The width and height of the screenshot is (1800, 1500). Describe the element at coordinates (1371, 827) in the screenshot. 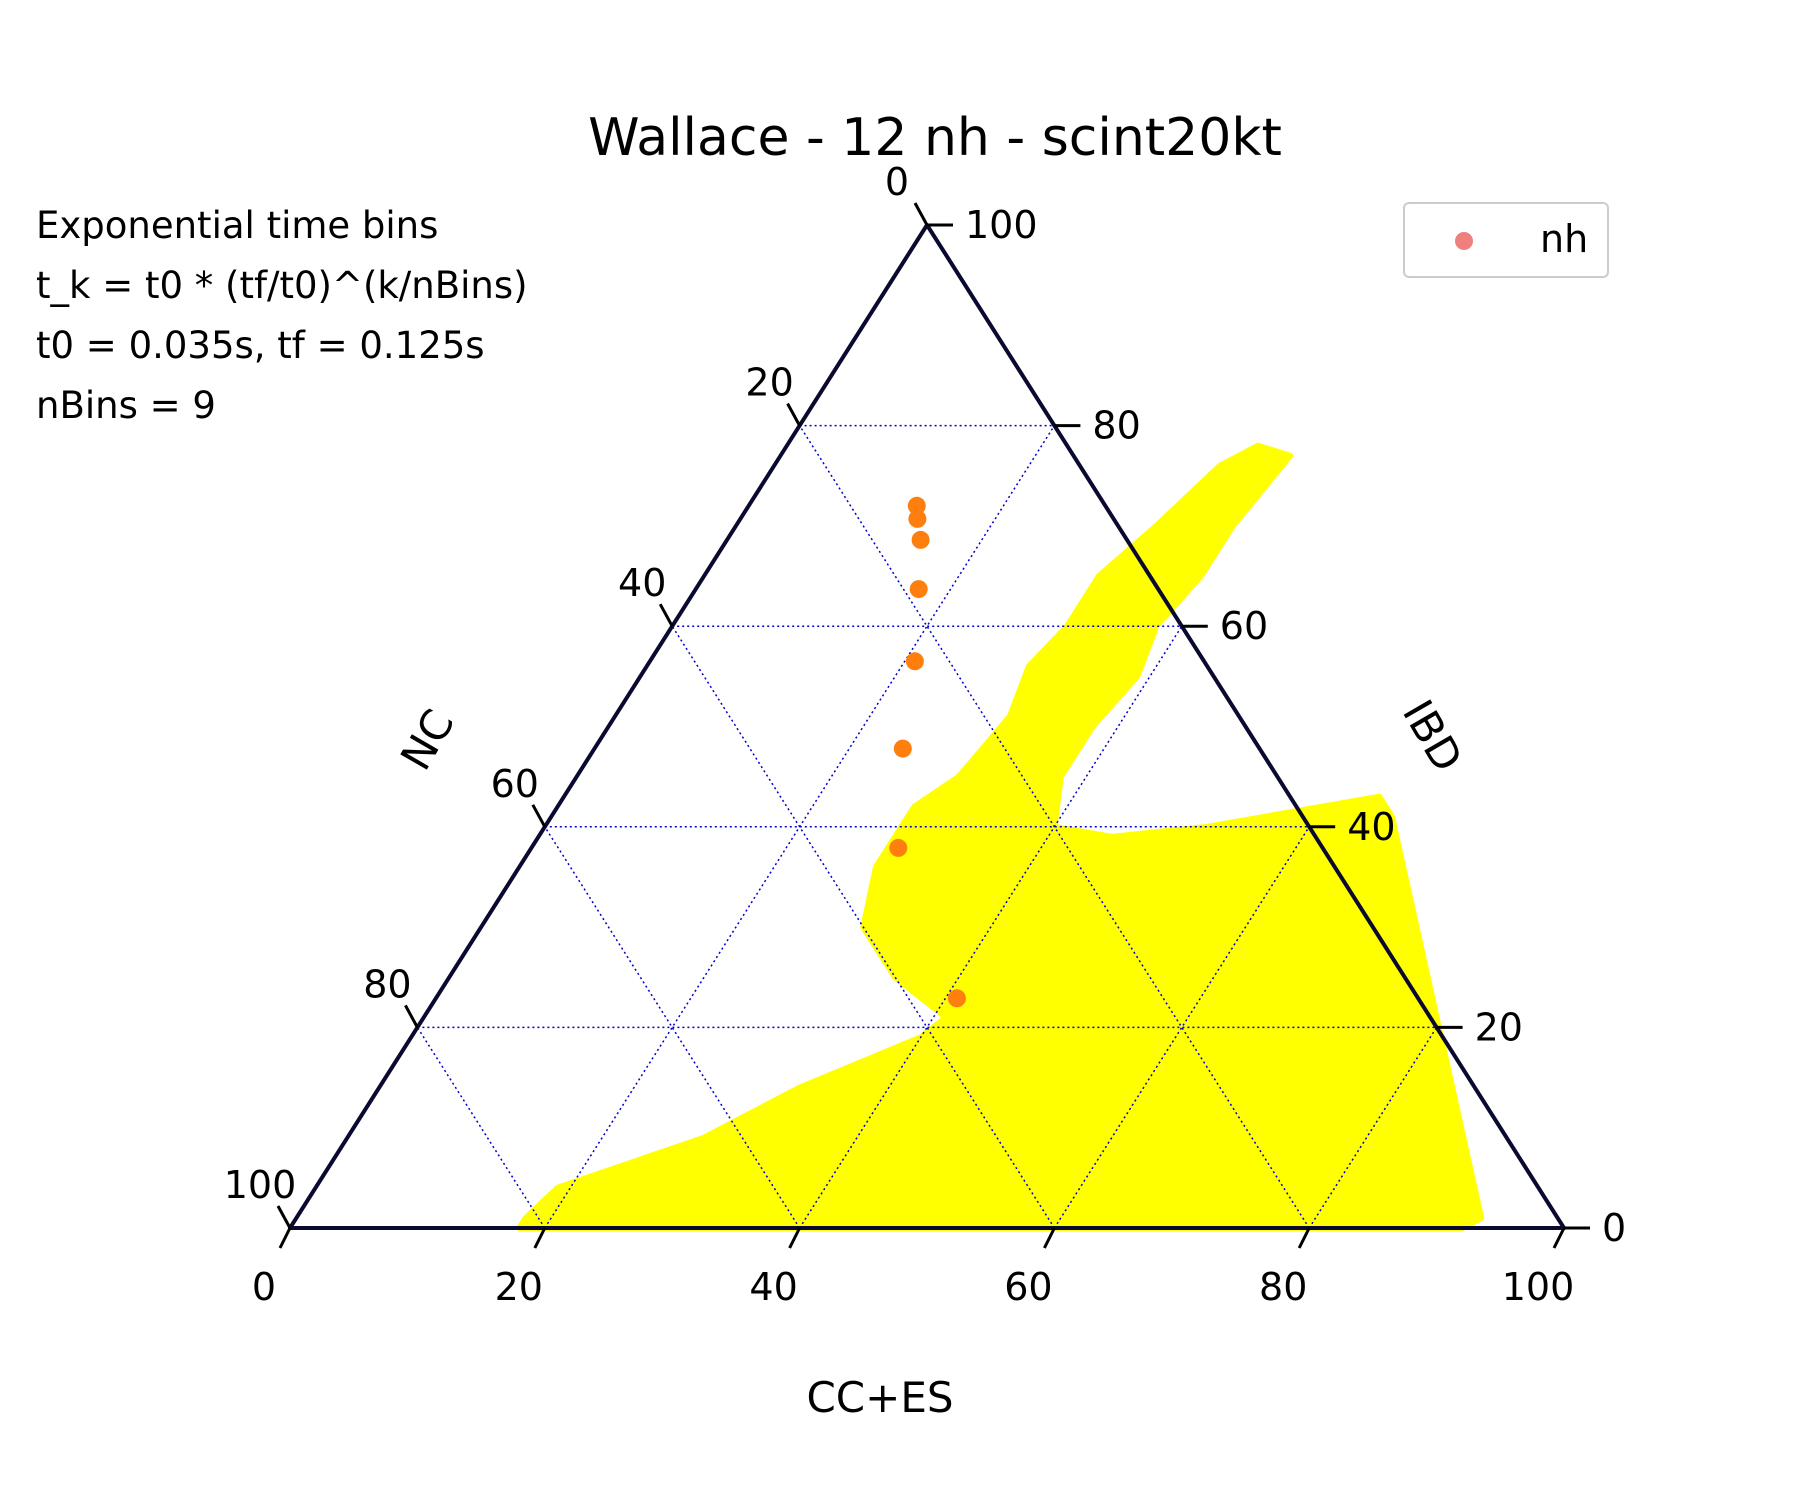

I see `tick-label-right-40: 40` at that location.